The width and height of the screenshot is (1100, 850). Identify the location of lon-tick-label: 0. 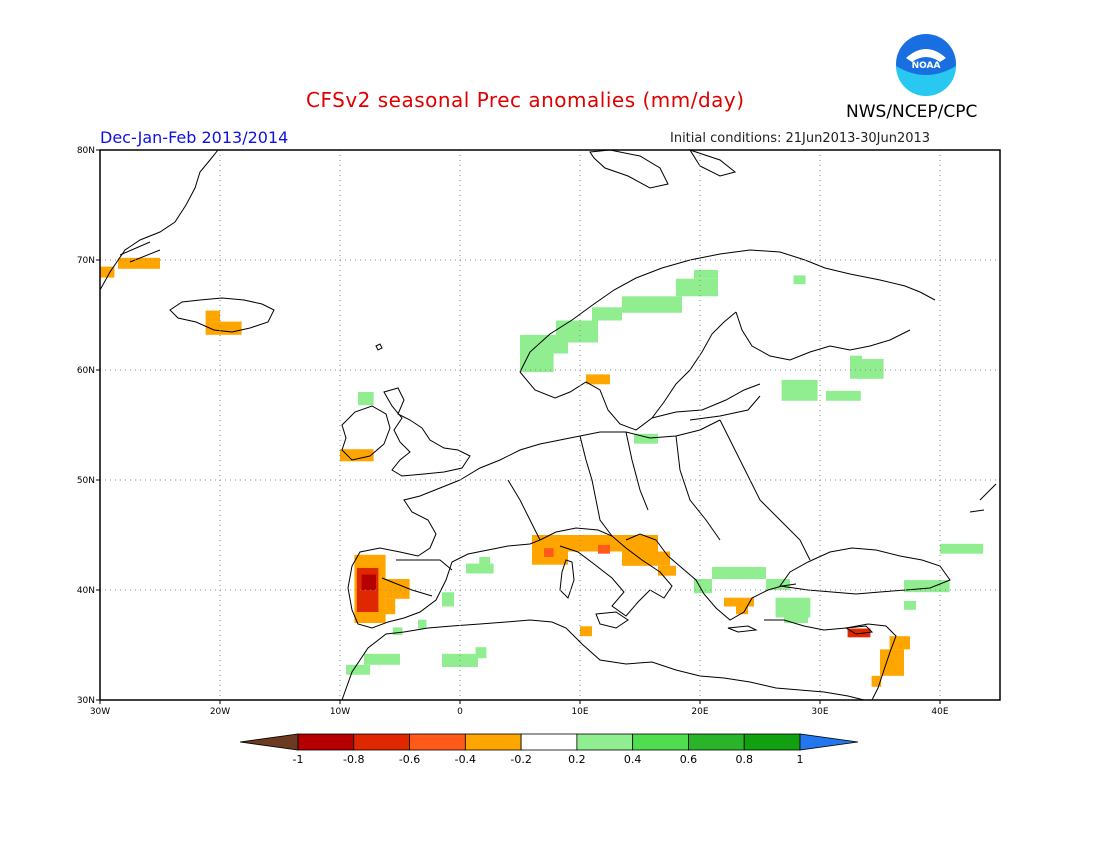
(460, 712).